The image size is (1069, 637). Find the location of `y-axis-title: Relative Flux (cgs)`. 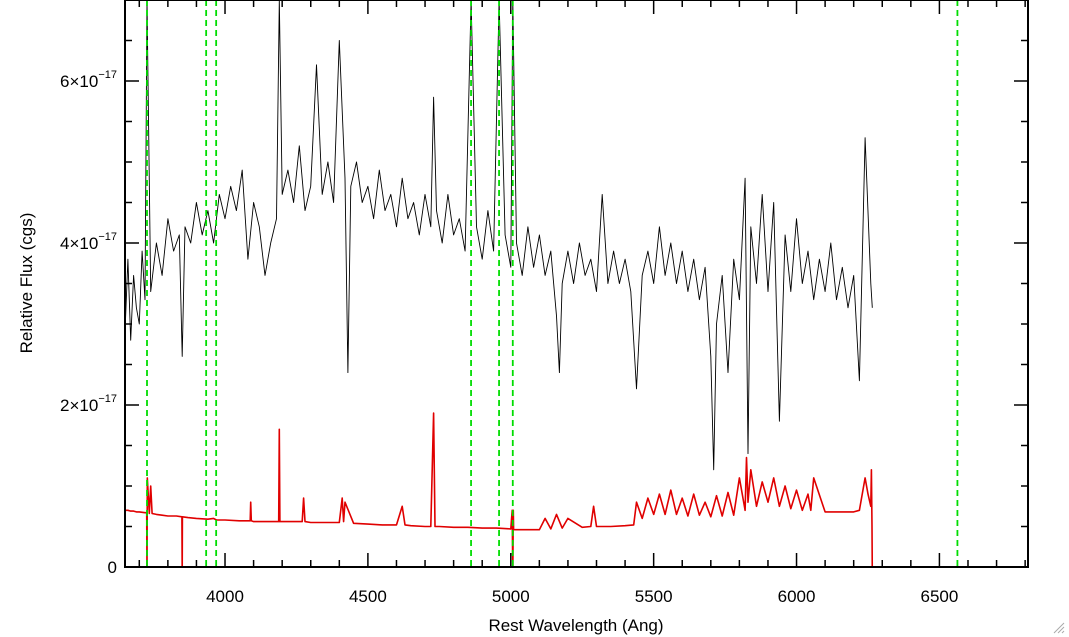

y-axis-title: Relative Flux (cgs) is located at coordinates (26, 283).